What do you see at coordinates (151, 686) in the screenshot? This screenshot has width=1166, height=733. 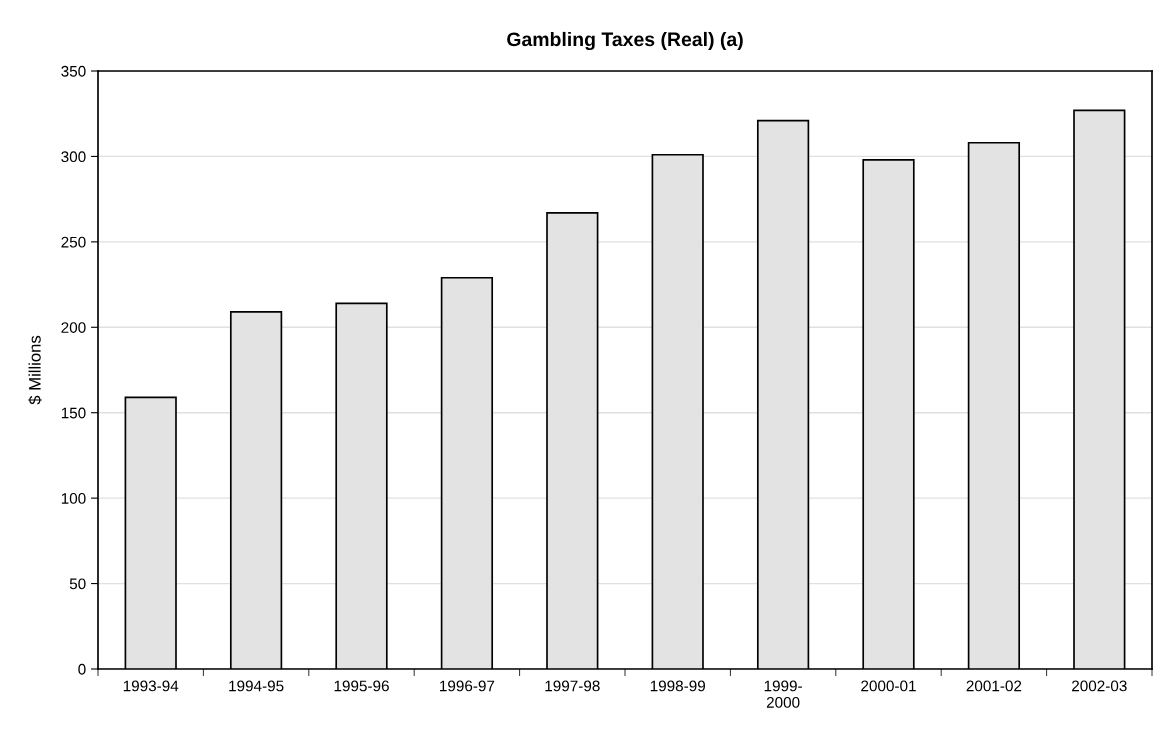 I see `x-tick-label: 1993-94` at bounding box center [151, 686].